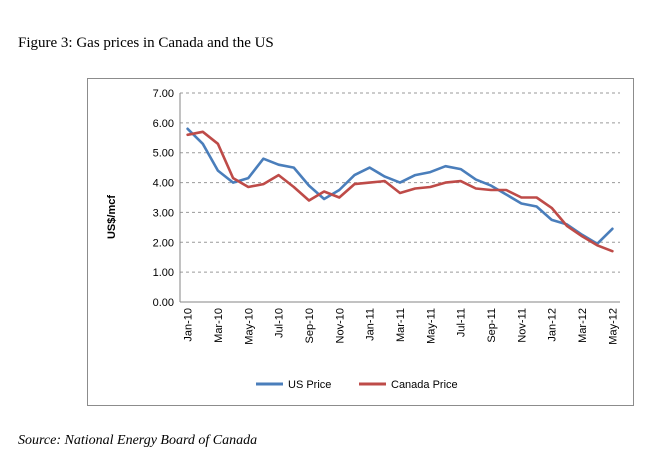  What do you see at coordinates (163, 124) in the screenshot?
I see `y-tick-label: 6.00` at bounding box center [163, 124].